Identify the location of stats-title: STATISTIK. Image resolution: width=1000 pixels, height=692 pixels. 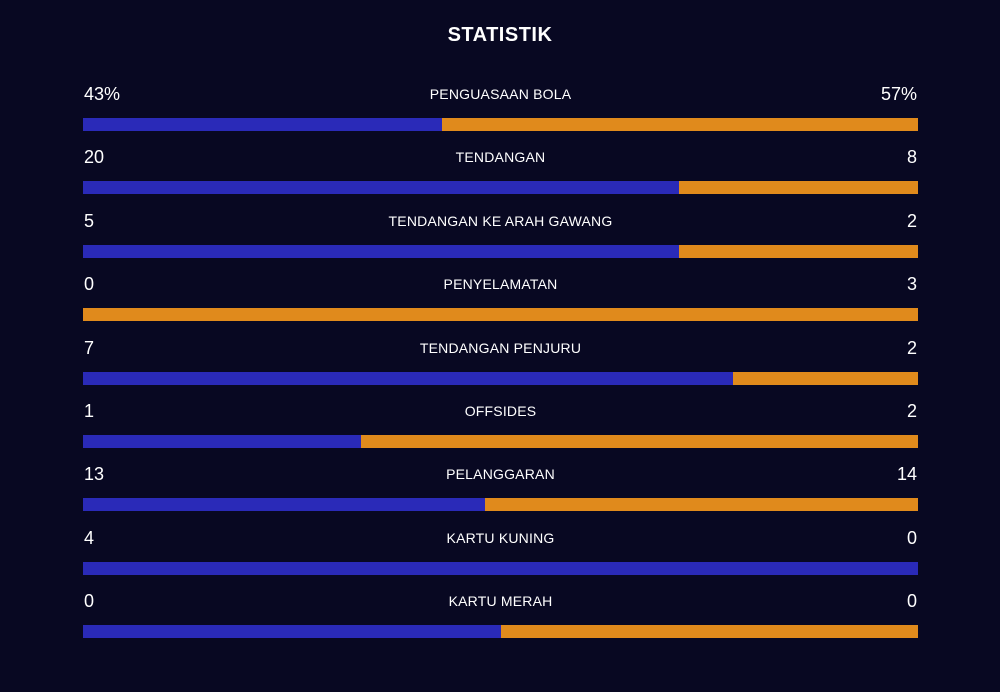
(500, 35).